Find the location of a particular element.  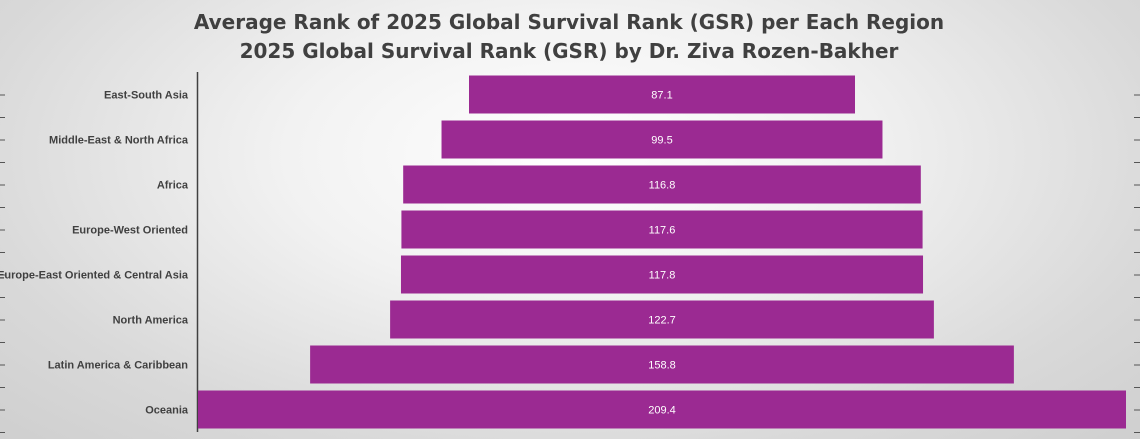

category-label: Africa is located at coordinates (173, 186).